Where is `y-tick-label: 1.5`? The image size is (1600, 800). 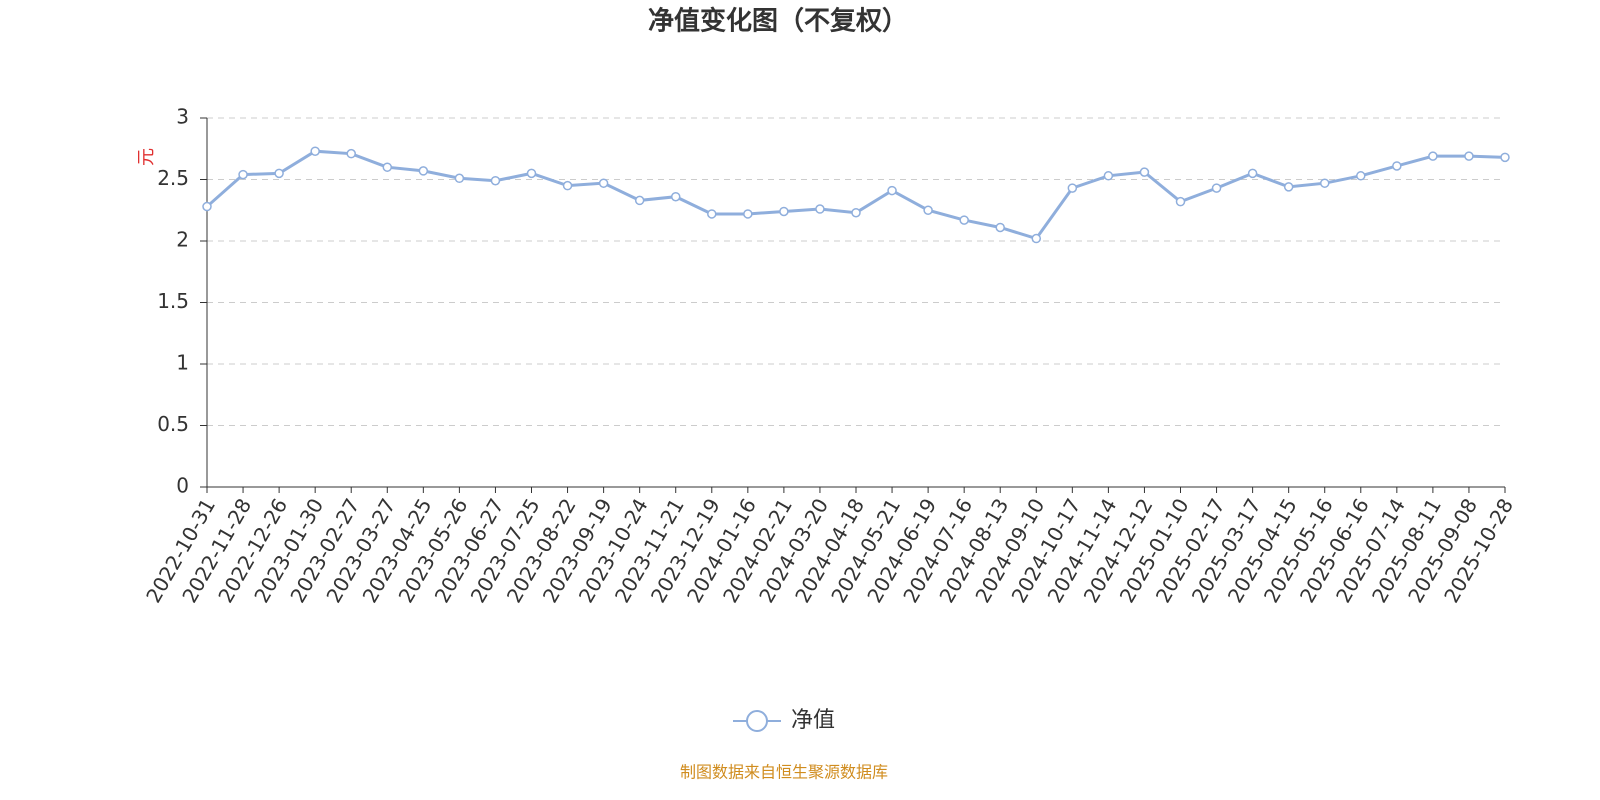
y-tick-label: 1.5 is located at coordinates (173, 301).